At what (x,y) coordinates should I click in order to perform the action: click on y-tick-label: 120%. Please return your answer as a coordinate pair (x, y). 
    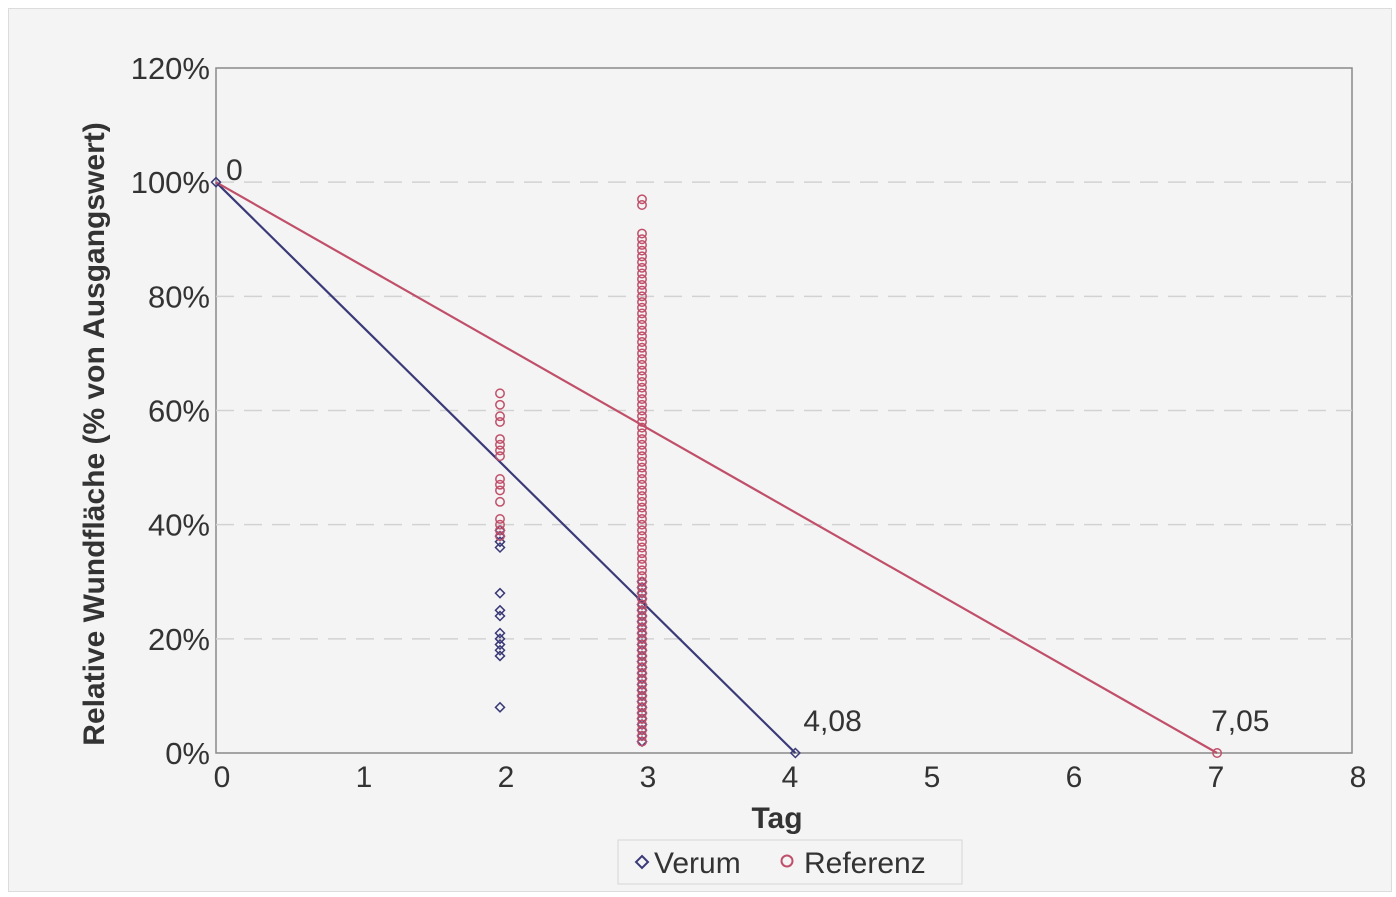
    Looking at the image, I should click on (170, 68).